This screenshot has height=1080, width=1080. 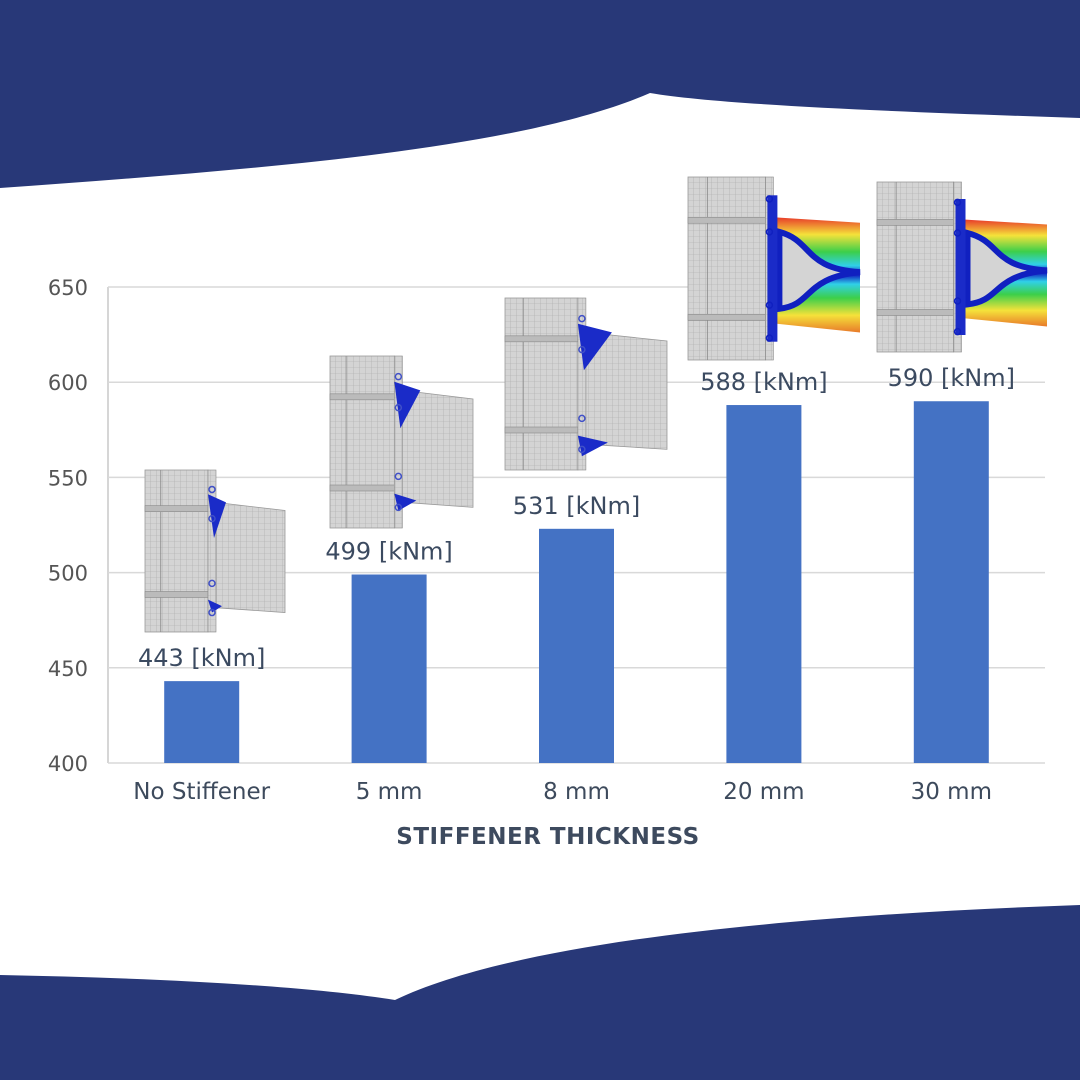 What do you see at coordinates (576, 792) in the screenshot?
I see `x-category-label: 8 mm` at bounding box center [576, 792].